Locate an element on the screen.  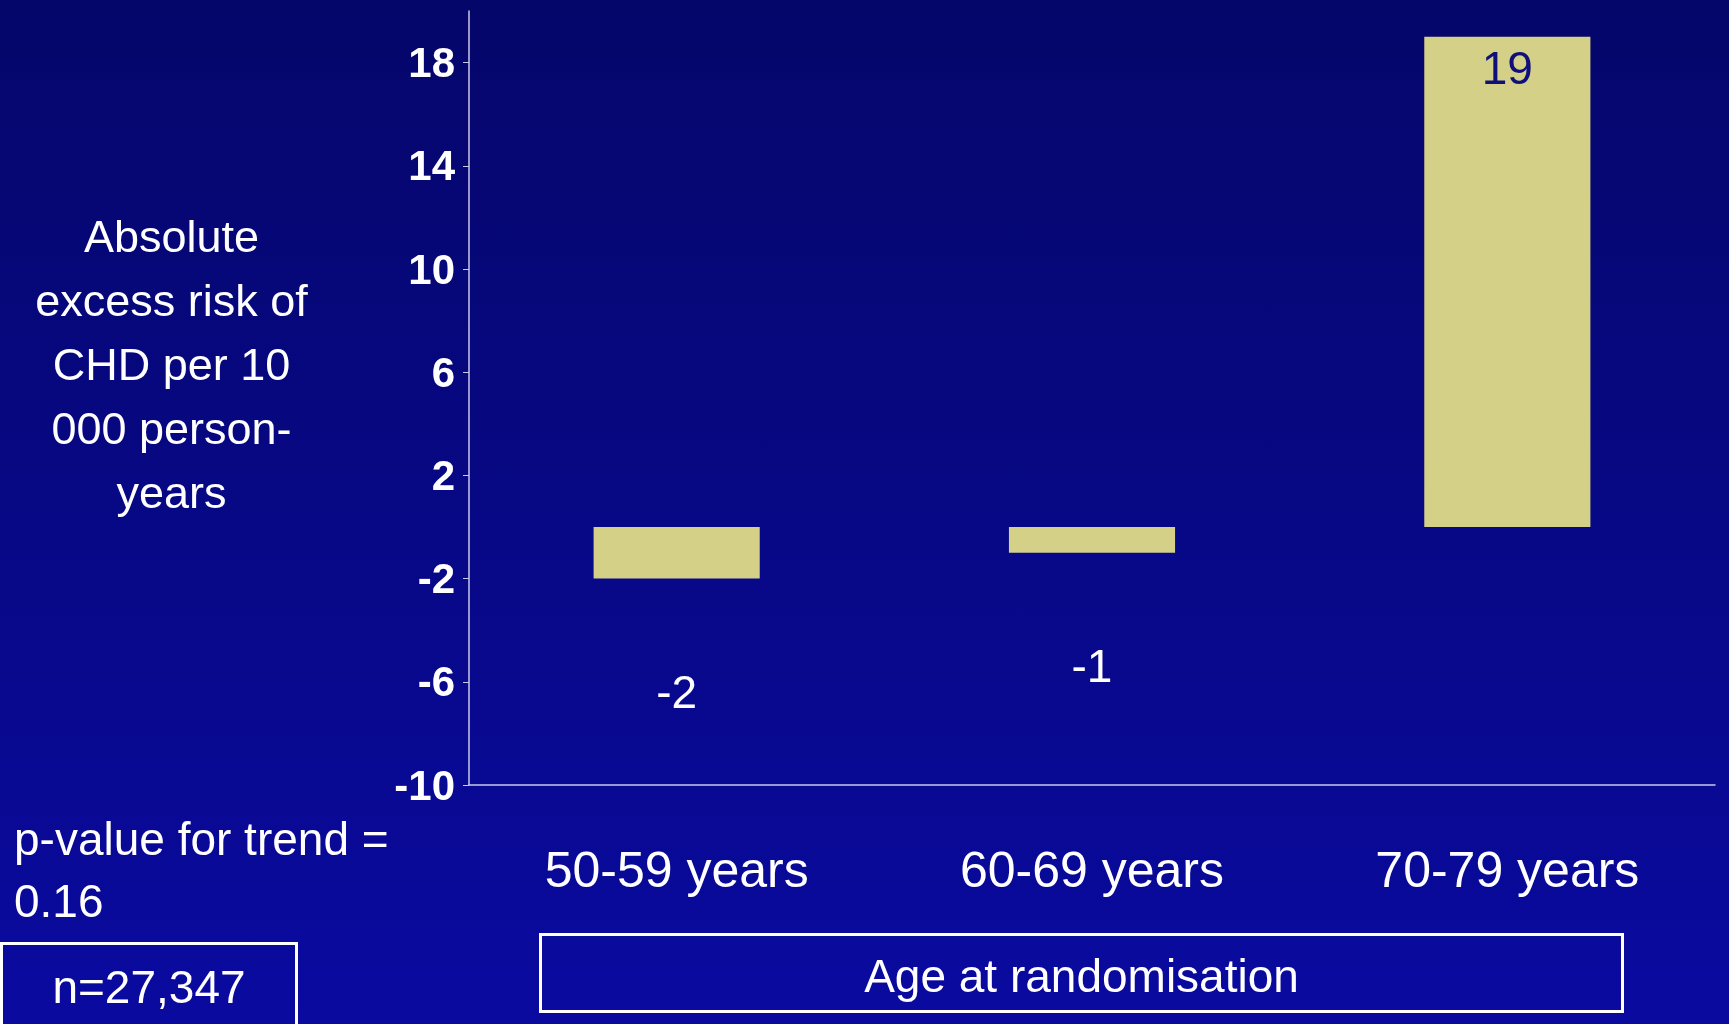
y-axis-title: Absolute excess risk of CHD per 10 000 person-years is located at coordinates (171, 365).